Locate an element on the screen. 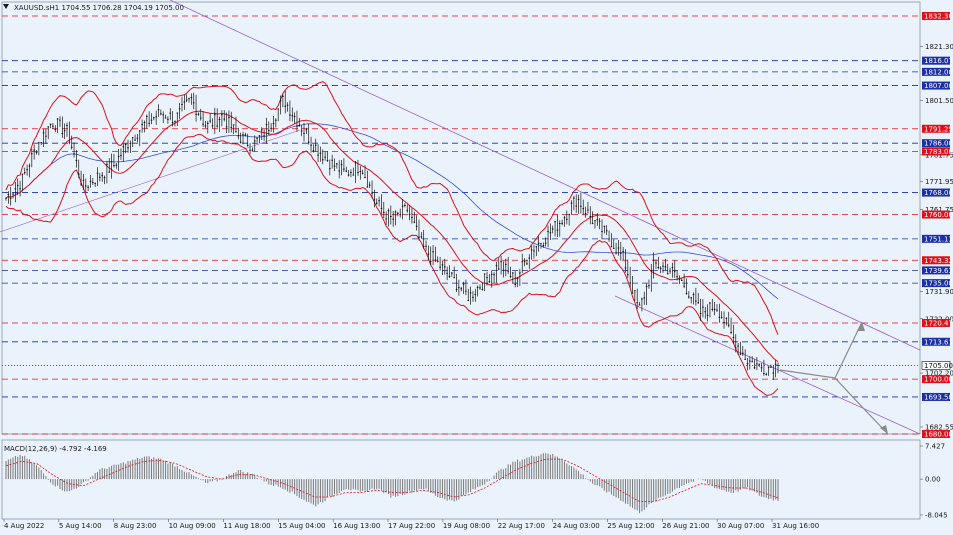  price-tick-label: 1702.20 is located at coordinates (939, 374).